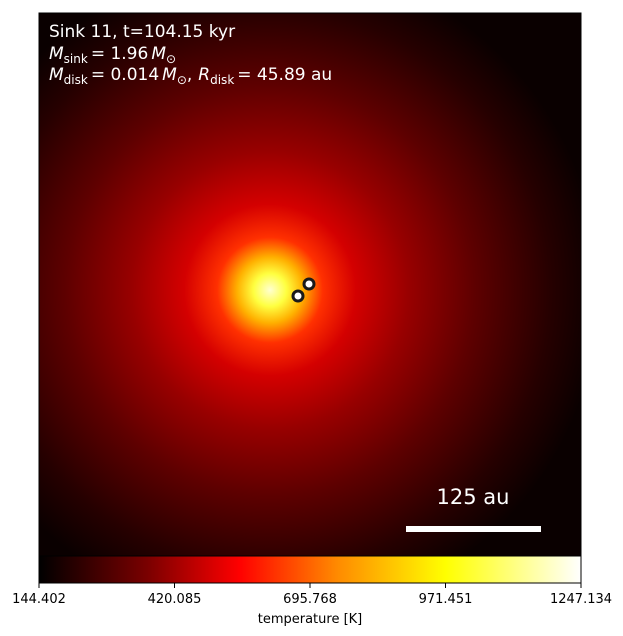 This screenshot has width=623, height=636. What do you see at coordinates (125, 75) in the screenshot?
I see `disk-mass-value: = 0.014` at bounding box center [125, 75].